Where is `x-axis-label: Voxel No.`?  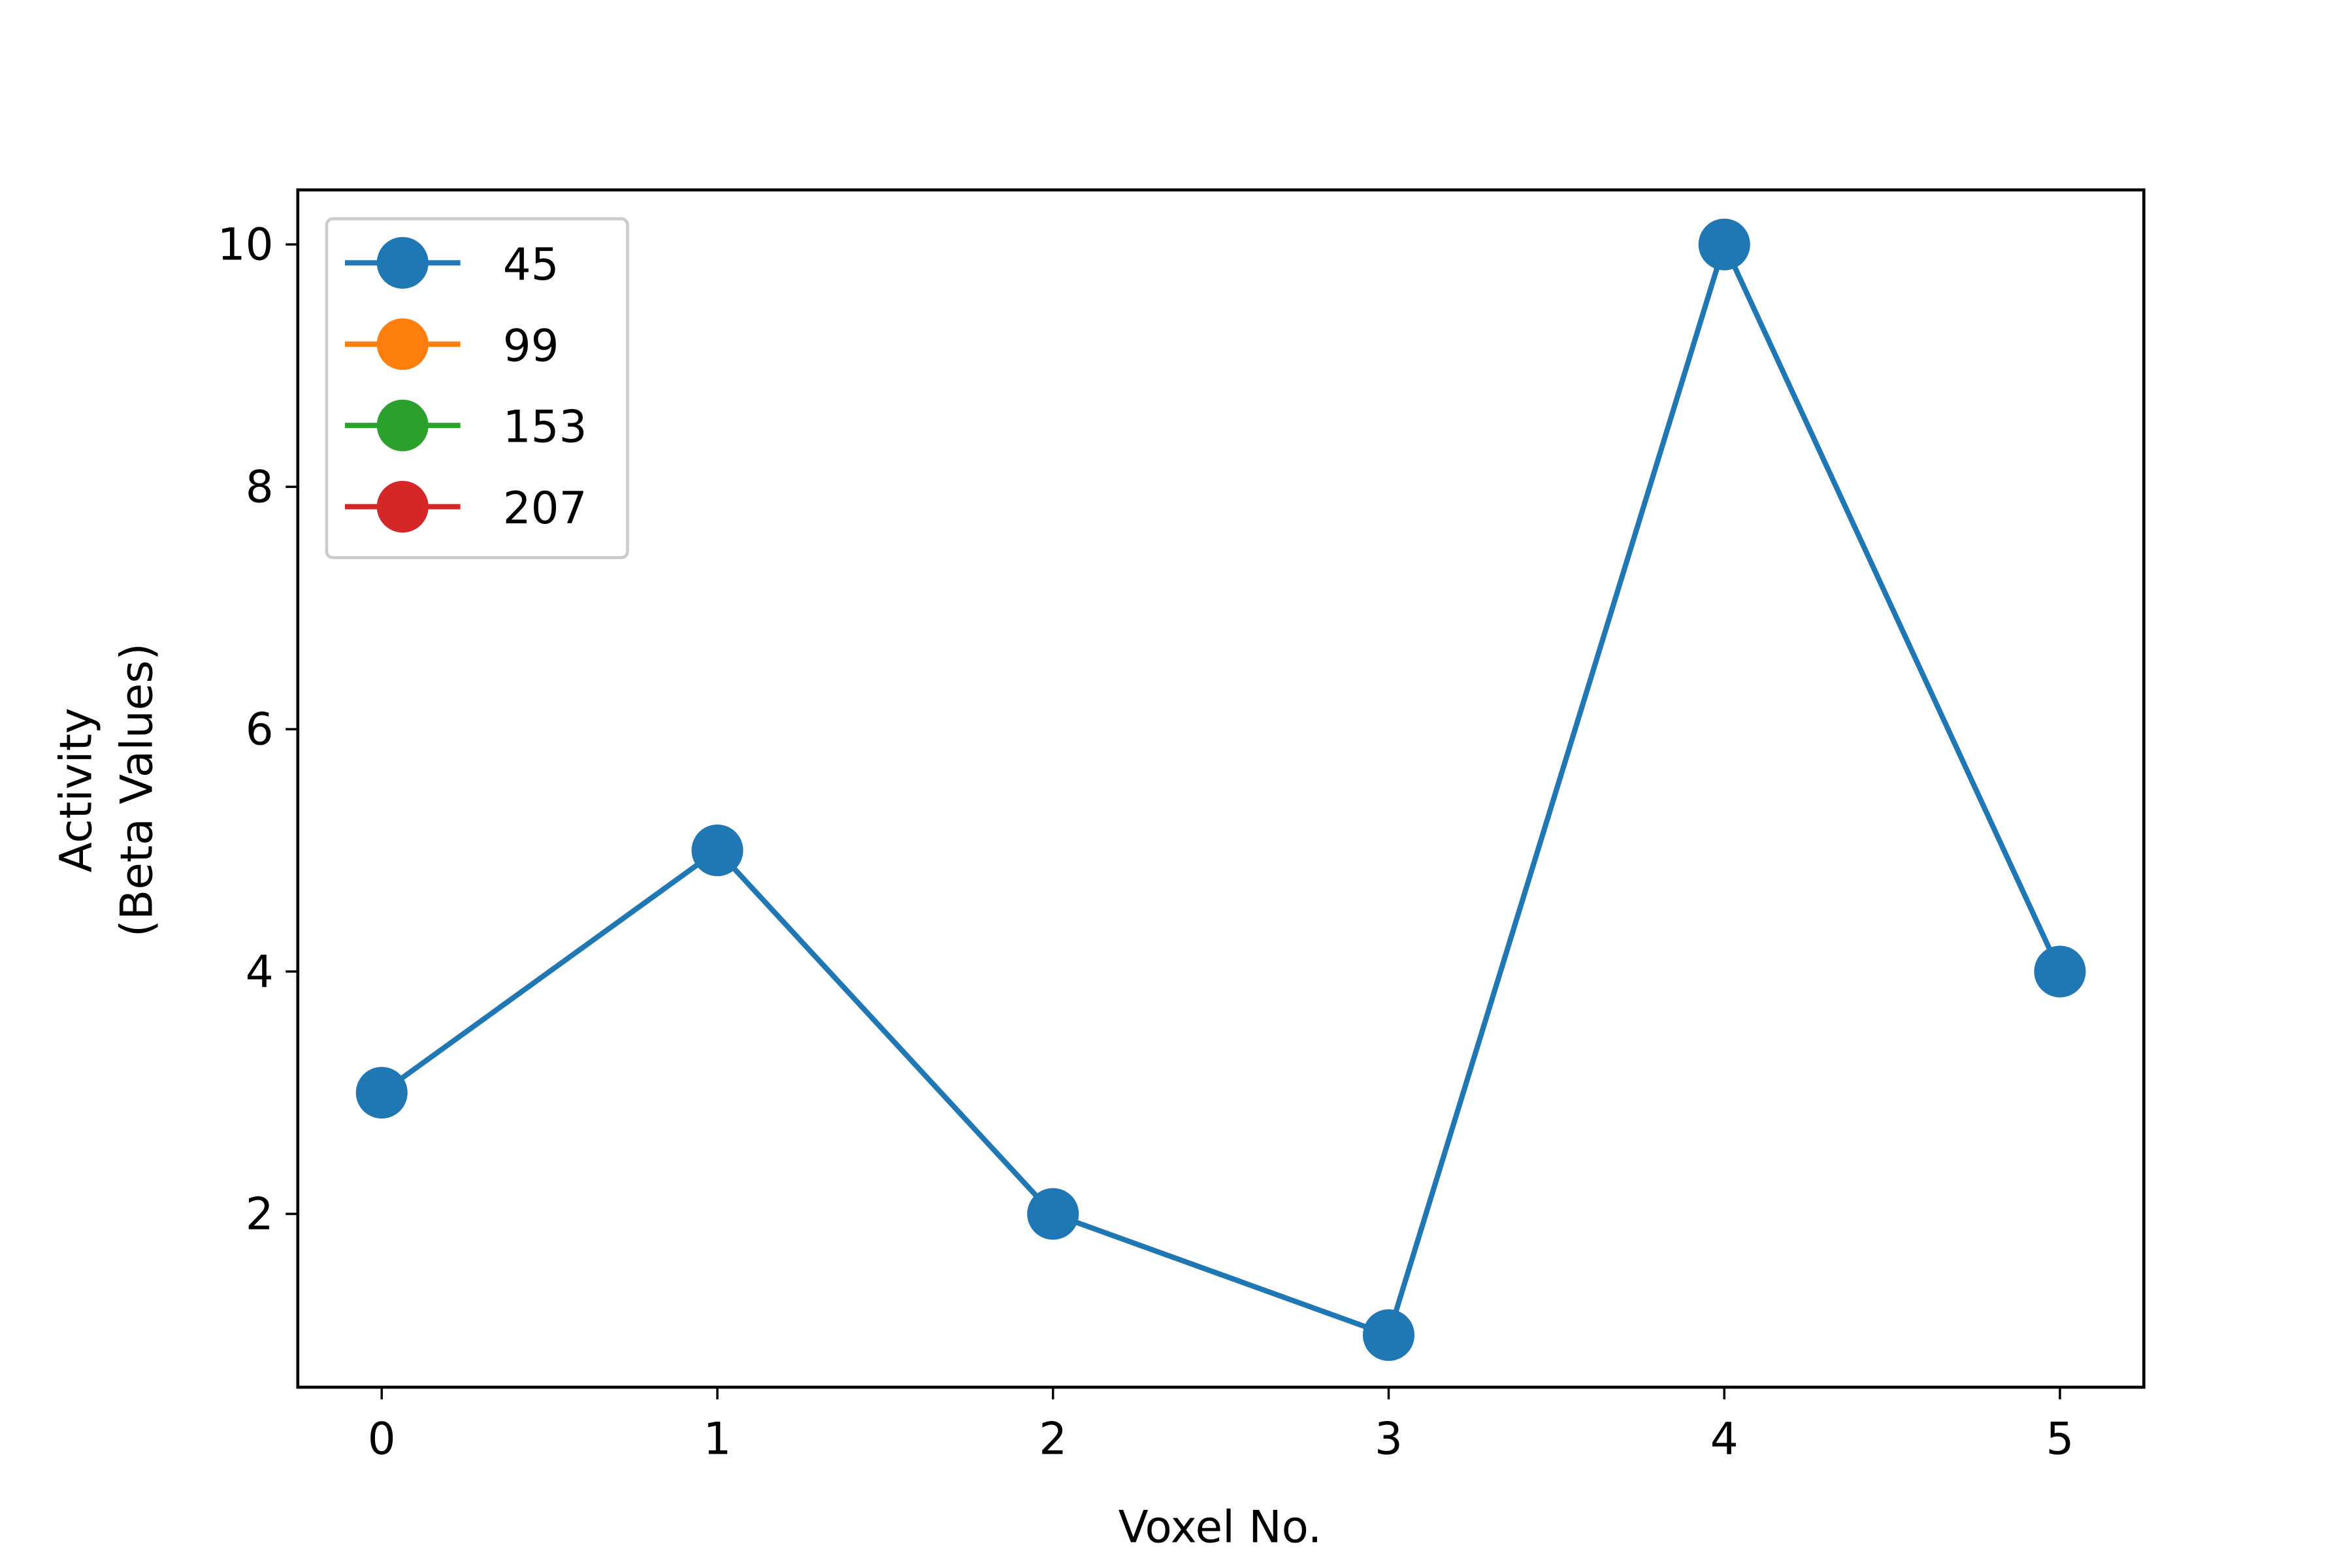
x-axis-label: Voxel No. is located at coordinates (1220, 1526).